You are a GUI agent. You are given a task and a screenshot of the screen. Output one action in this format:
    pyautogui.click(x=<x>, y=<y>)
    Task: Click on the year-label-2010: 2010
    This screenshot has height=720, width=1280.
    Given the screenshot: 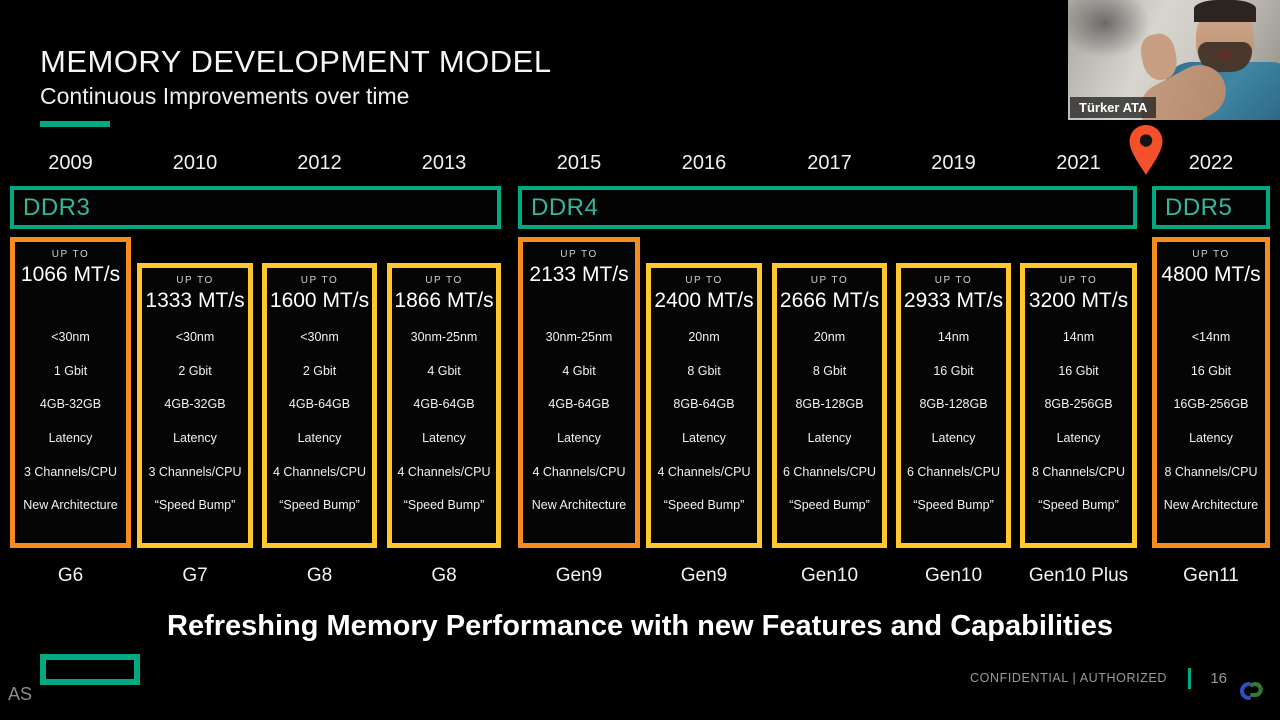 What is the action you would take?
    pyautogui.click(x=195, y=163)
    